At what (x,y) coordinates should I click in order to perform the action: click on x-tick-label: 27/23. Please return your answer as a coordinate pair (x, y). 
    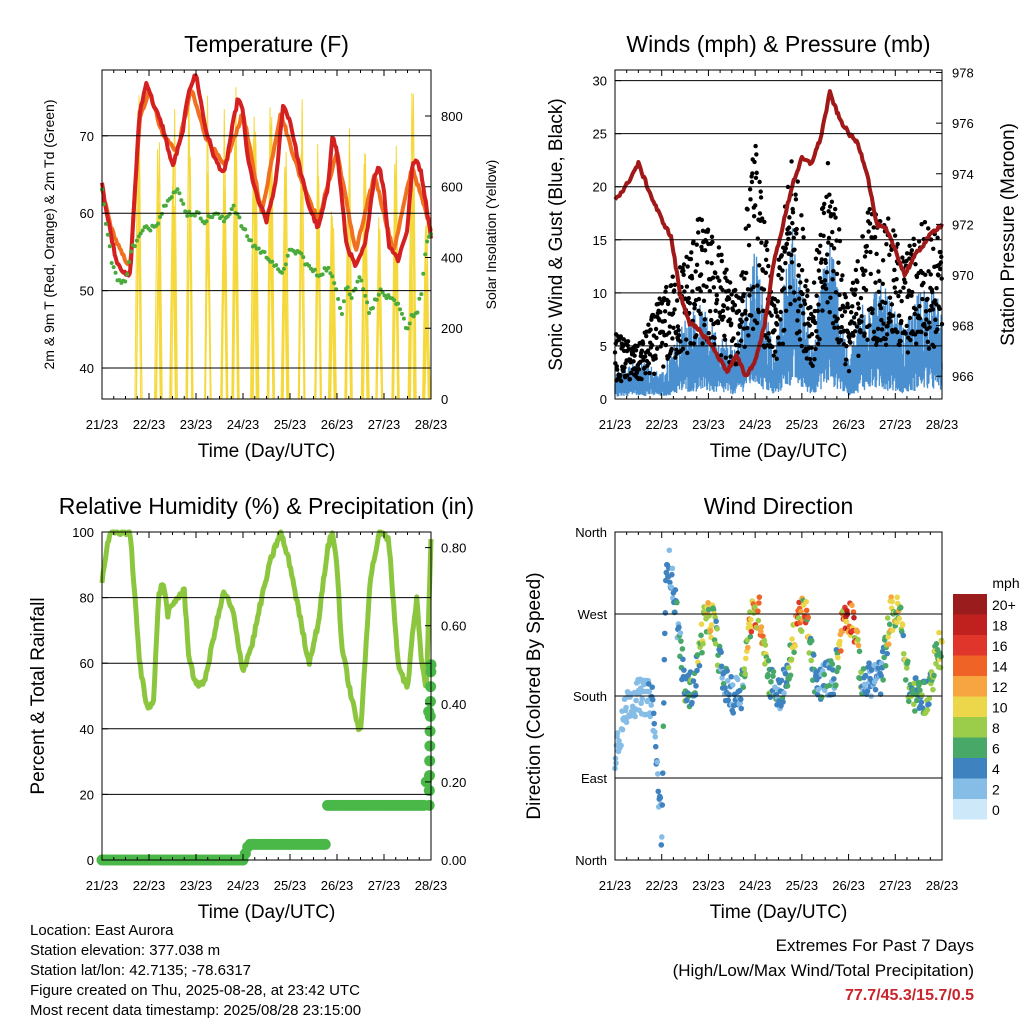
    Looking at the image, I should click on (384, 424).